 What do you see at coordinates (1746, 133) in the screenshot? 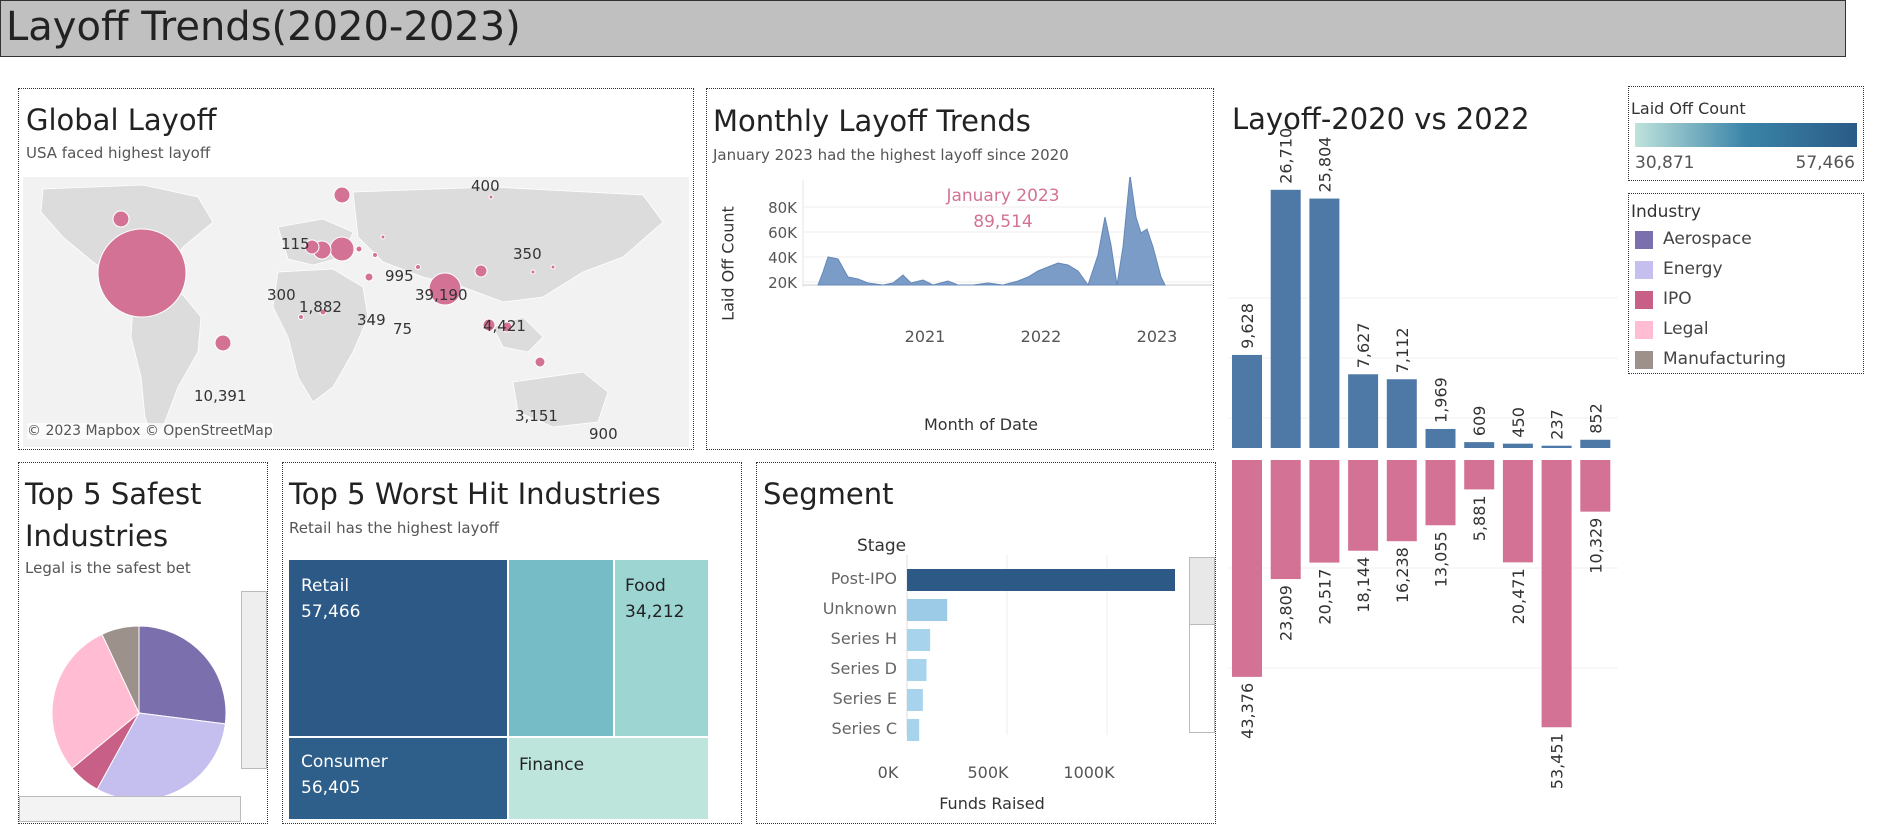
I see `color-legend-panel: Laid Off Count 30,871 57,466` at bounding box center [1746, 133].